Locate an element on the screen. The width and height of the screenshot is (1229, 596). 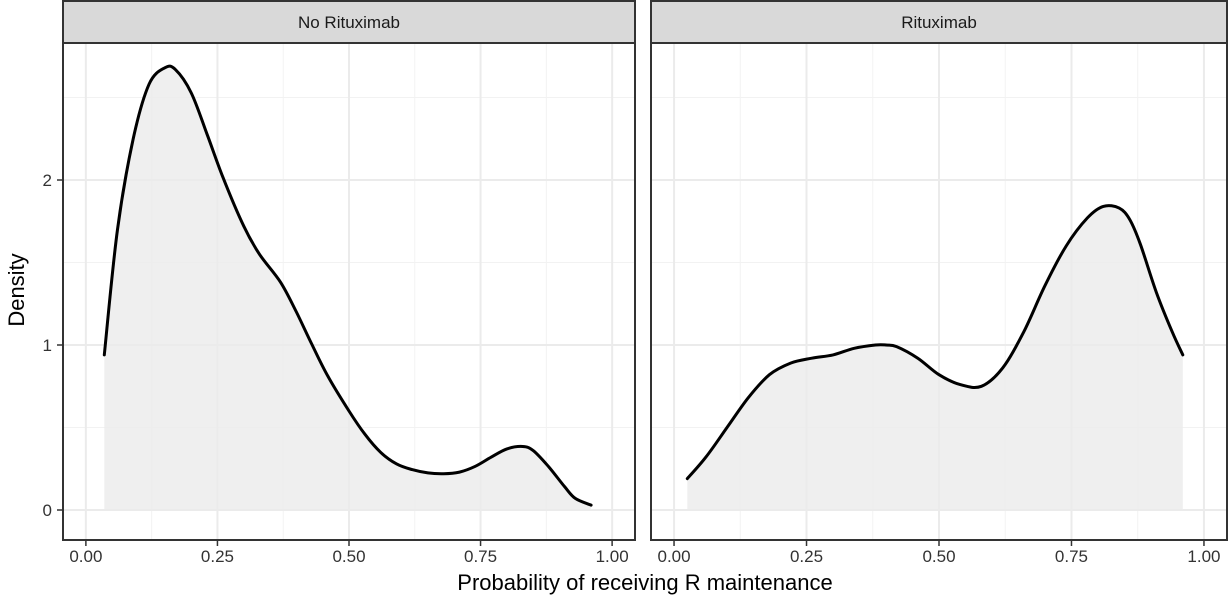
y-tick-label: 2 is located at coordinates (47, 180).